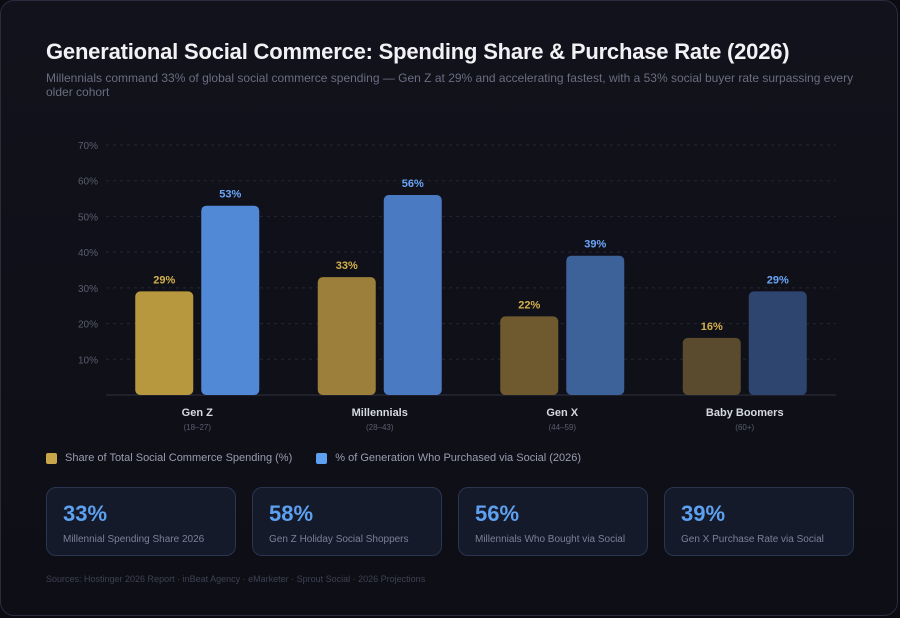  I want to click on data-label: 39%, so click(595, 245).